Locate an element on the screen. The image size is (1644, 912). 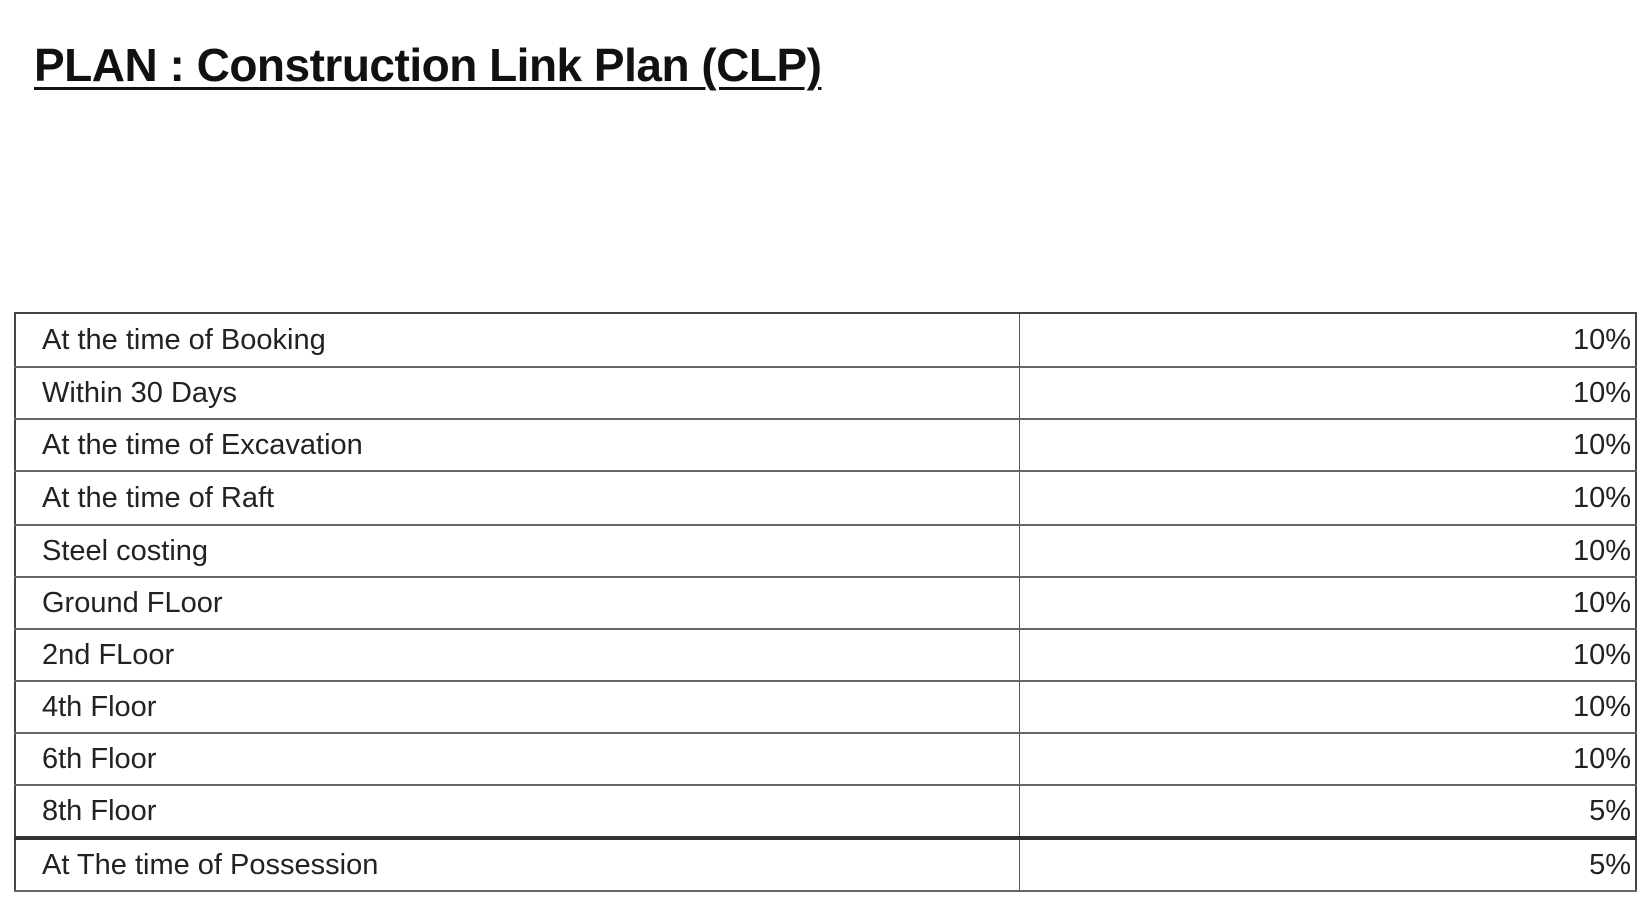
stage-cell: At the time of Raft is located at coordinates (517, 498).